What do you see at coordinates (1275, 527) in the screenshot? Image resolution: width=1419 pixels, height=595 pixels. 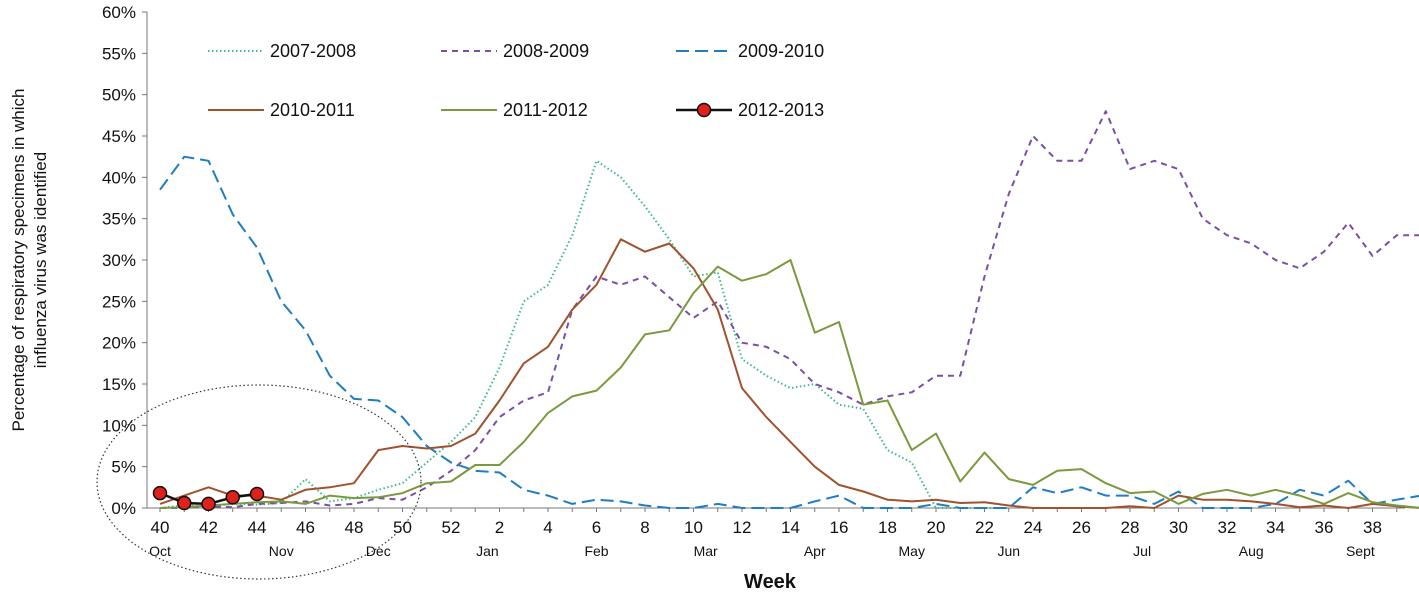 I see `x-tick-label: 34` at bounding box center [1275, 527].